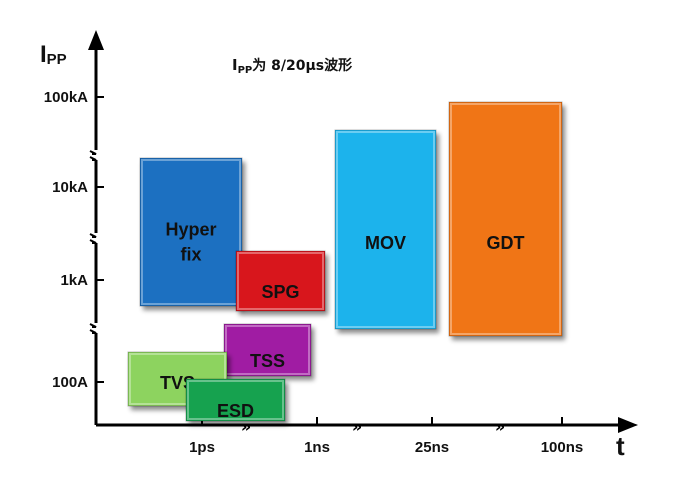 This screenshot has height=495, width=685. I want to click on block-gdt: GDT, so click(505, 219).